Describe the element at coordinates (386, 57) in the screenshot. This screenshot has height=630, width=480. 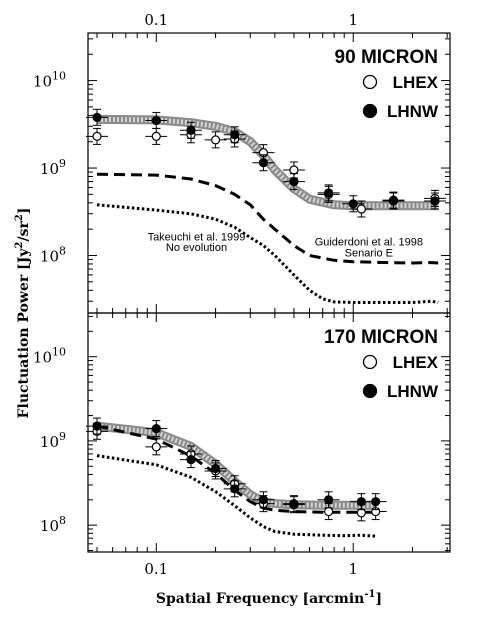
I see `panel-title: 90 MICRON` at that location.